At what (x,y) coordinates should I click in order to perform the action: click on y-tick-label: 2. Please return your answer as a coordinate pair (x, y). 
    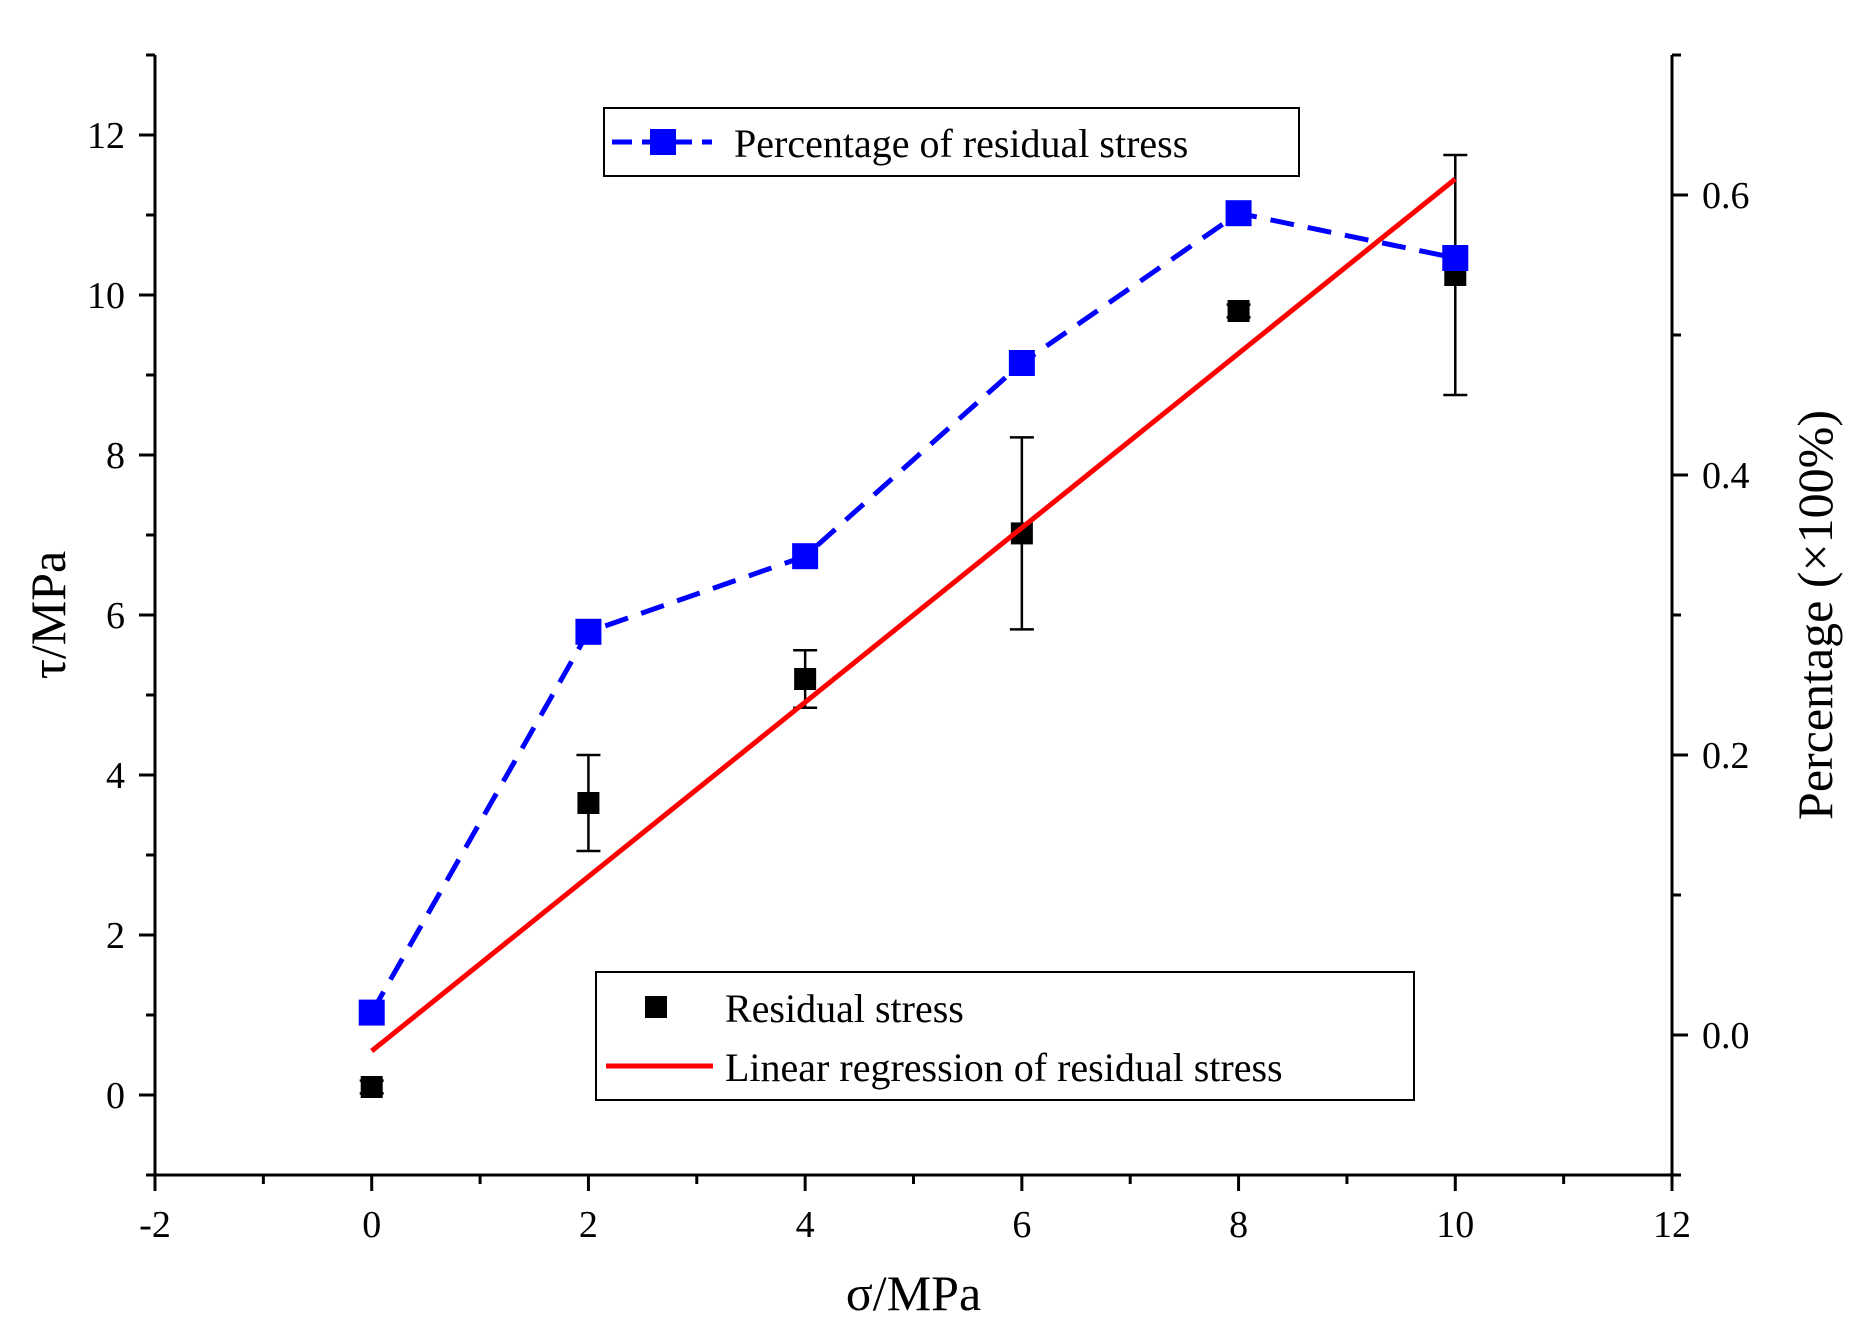
    Looking at the image, I should click on (115, 936).